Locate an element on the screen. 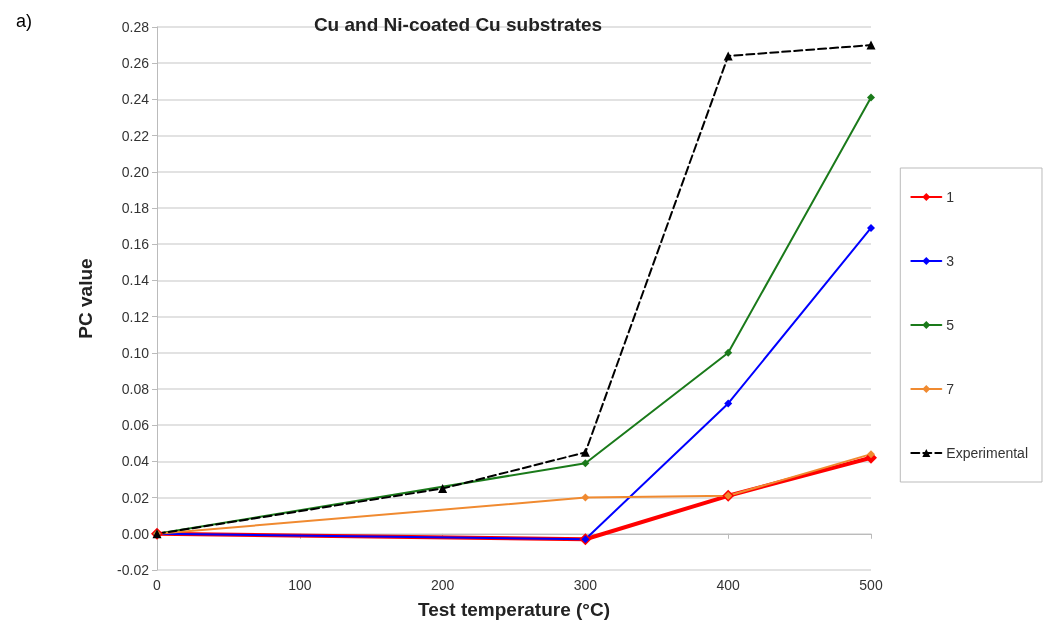  y-tick-label: 0.24 is located at coordinates (135, 99).